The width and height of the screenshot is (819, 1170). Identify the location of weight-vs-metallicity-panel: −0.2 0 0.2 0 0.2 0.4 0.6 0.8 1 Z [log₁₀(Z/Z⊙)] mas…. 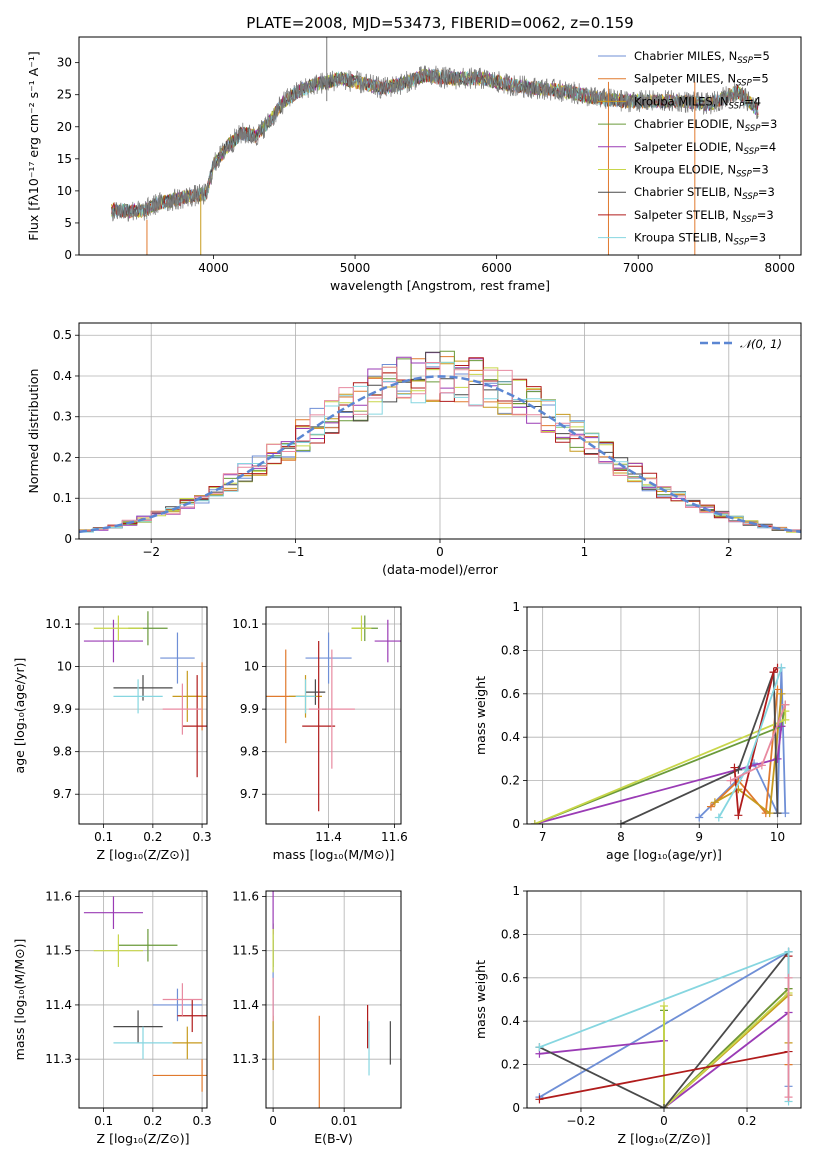
(637, 1015).